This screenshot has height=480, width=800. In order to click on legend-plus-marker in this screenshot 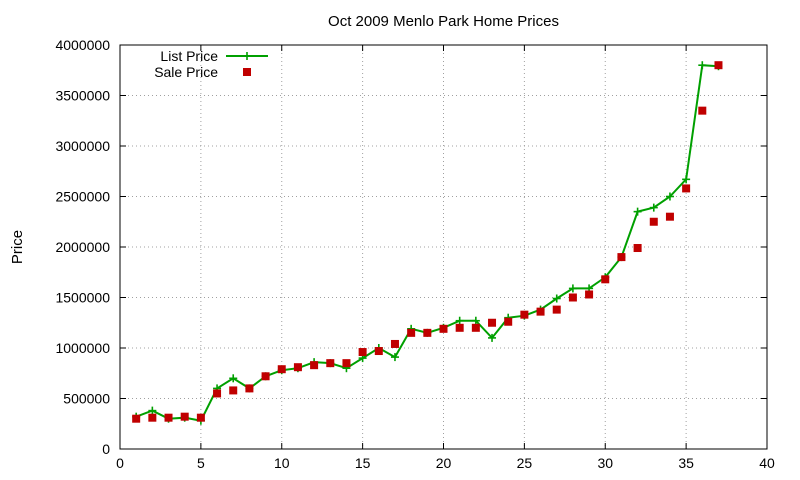, I will do `click(247, 56)`.